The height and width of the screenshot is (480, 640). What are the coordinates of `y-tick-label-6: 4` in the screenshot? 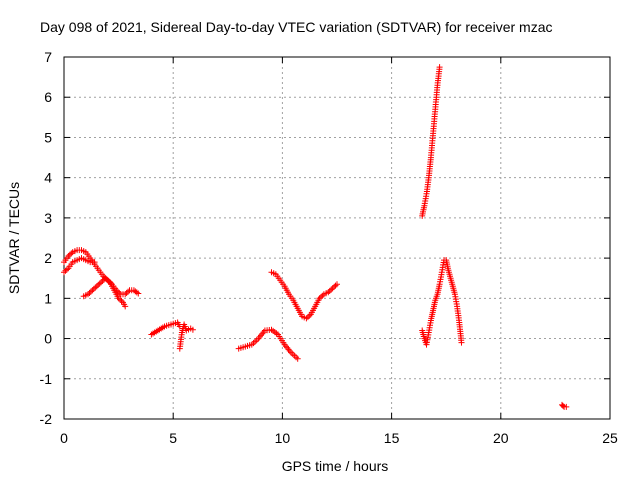 It's located at (48, 178).